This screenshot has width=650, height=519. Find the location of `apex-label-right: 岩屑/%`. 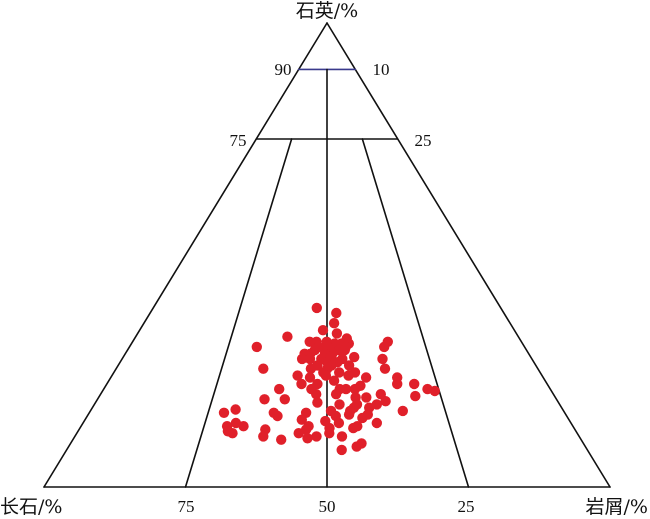

apex-label-right: 岩屑/% is located at coordinates (617, 507).